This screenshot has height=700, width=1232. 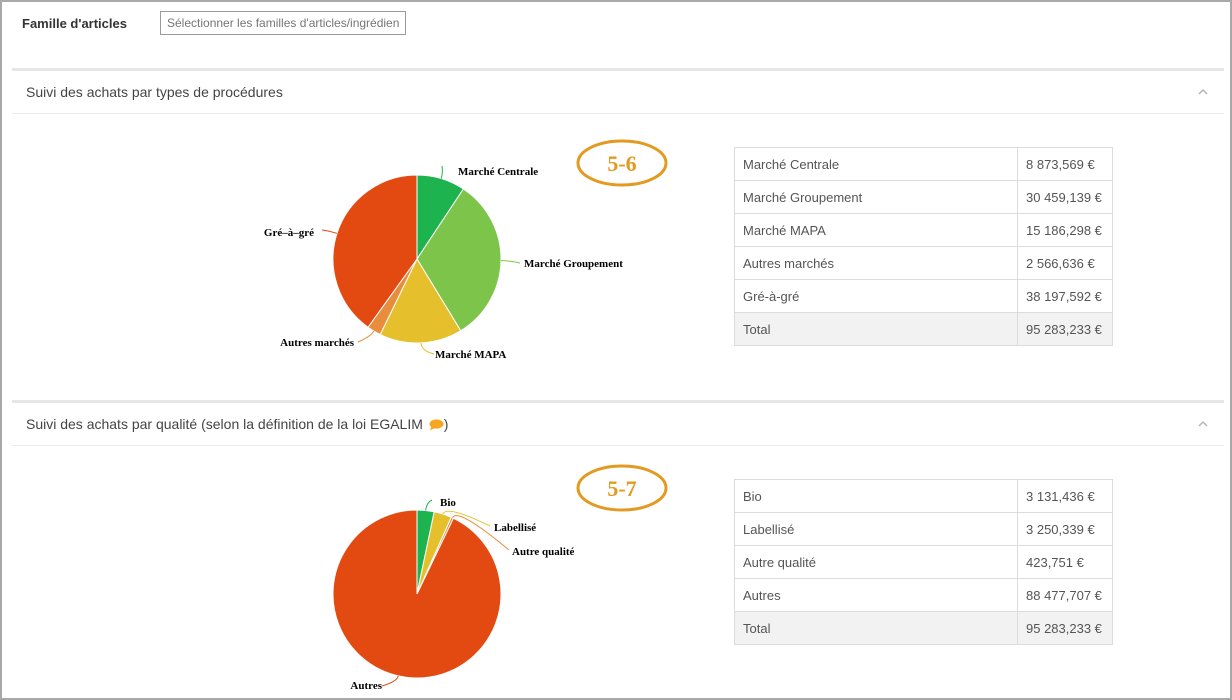 What do you see at coordinates (876, 496) in the screenshot?
I see `row-label: Bio` at bounding box center [876, 496].